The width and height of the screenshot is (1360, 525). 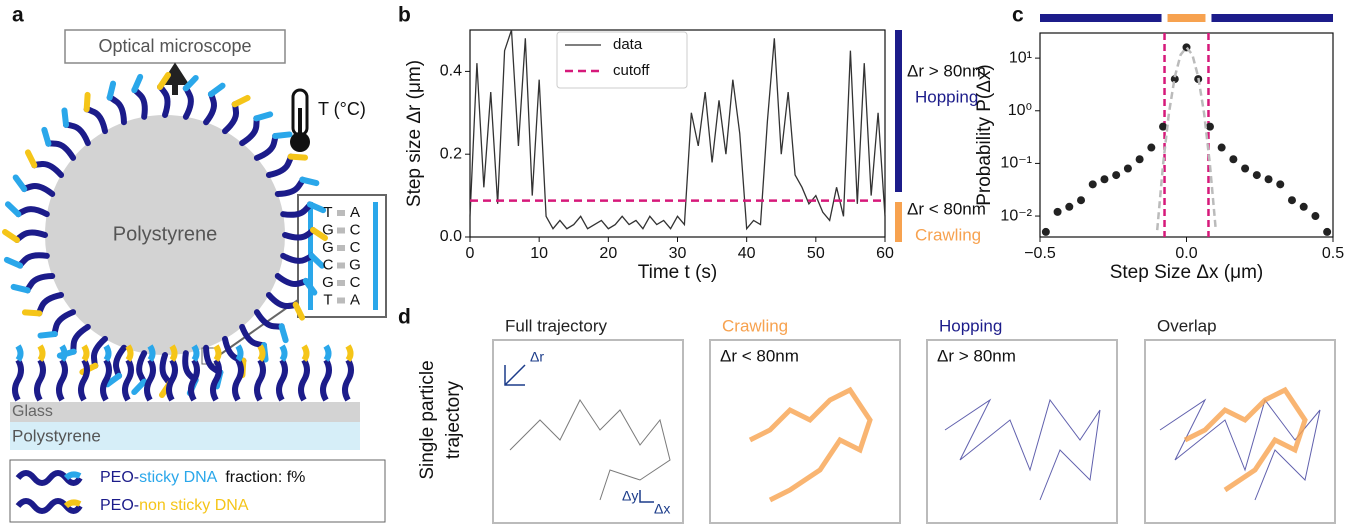 What do you see at coordinates (300, 124) in the screenshot?
I see `thermometer-level` at bounding box center [300, 124].